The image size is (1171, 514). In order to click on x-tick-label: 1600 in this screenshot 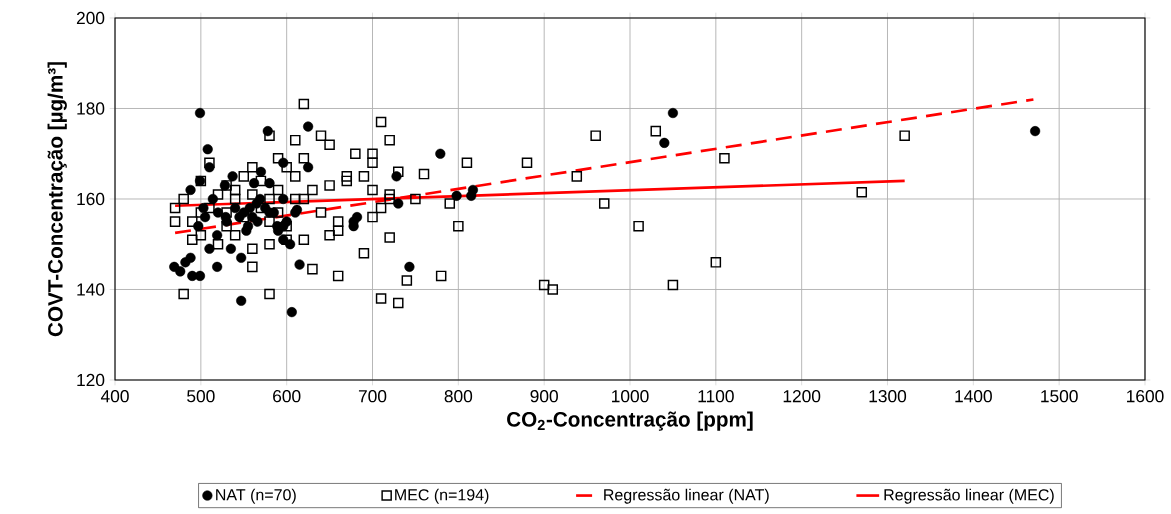, I will do `click(1145, 396)`.